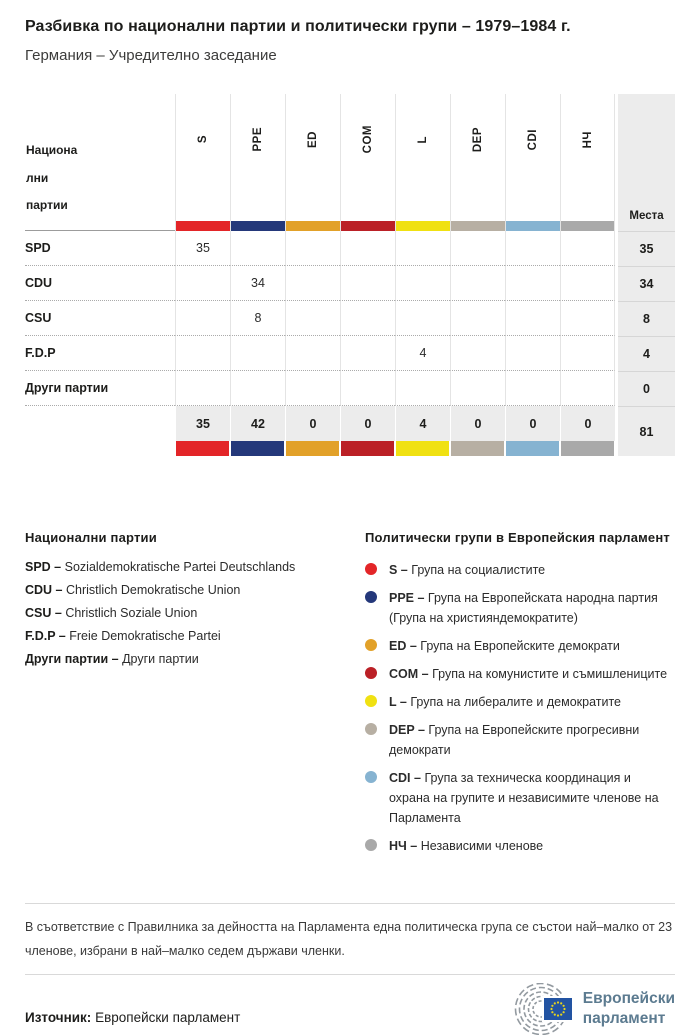 The image size is (700, 1035). What do you see at coordinates (151, 55) in the screenshot?
I see `page-subtitle: Германия – Учредително заседание` at bounding box center [151, 55].